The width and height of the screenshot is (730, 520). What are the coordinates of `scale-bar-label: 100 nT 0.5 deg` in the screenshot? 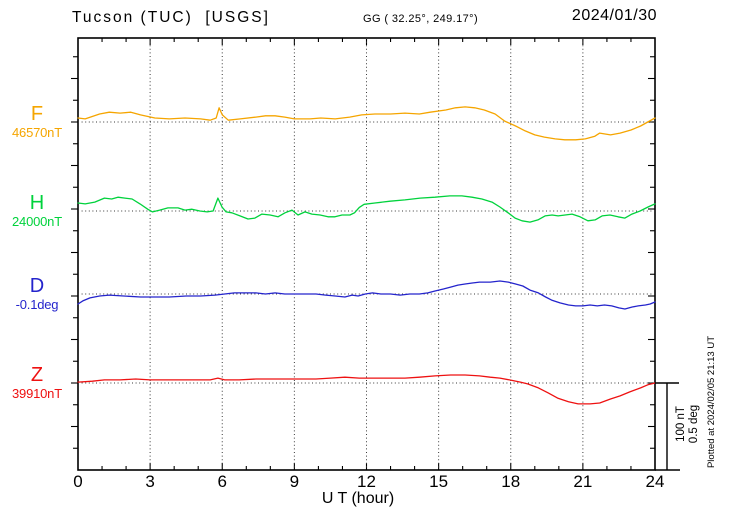 It's located at (688, 424).